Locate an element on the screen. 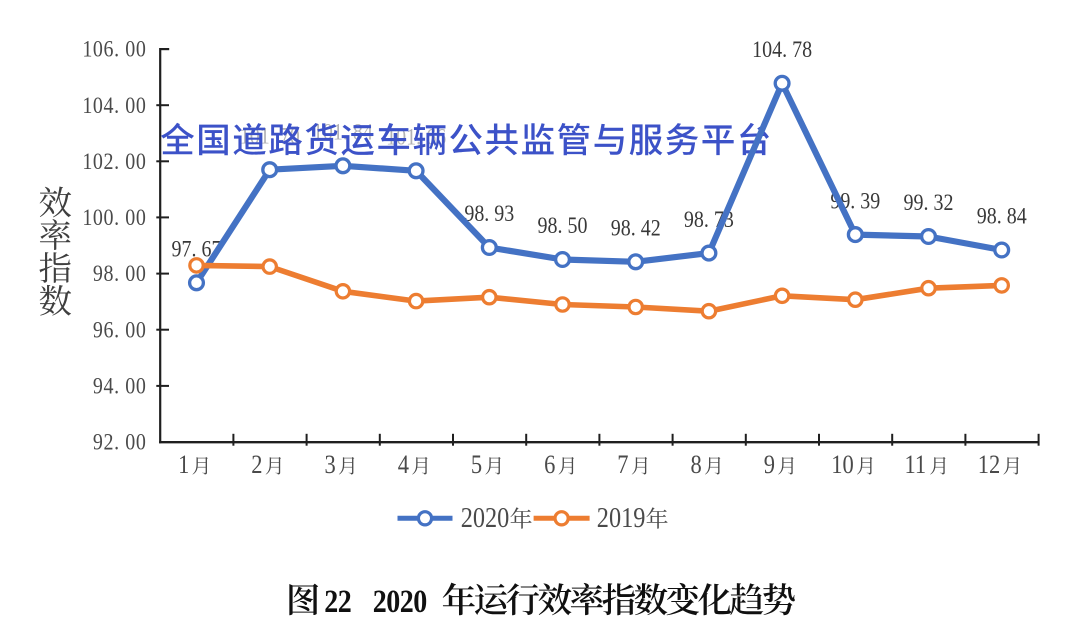 The height and width of the screenshot is (628, 1080). svg-text: 98. 00 is located at coordinates (120, 274).